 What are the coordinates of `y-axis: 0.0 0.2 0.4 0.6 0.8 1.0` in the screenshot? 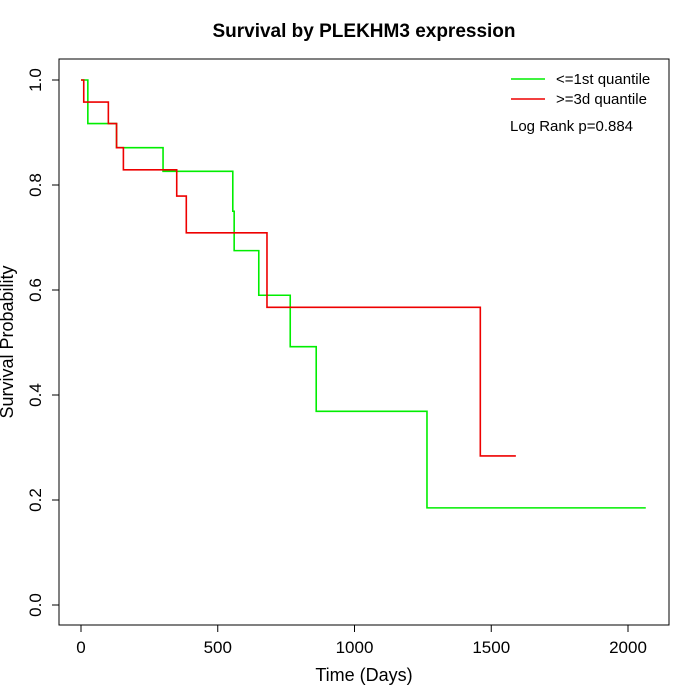 It's located at (43, 342).